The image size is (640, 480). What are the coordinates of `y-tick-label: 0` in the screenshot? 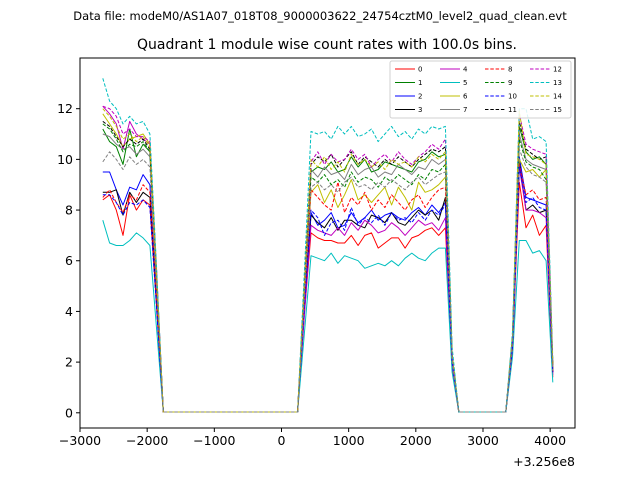 It's located at (69, 412).